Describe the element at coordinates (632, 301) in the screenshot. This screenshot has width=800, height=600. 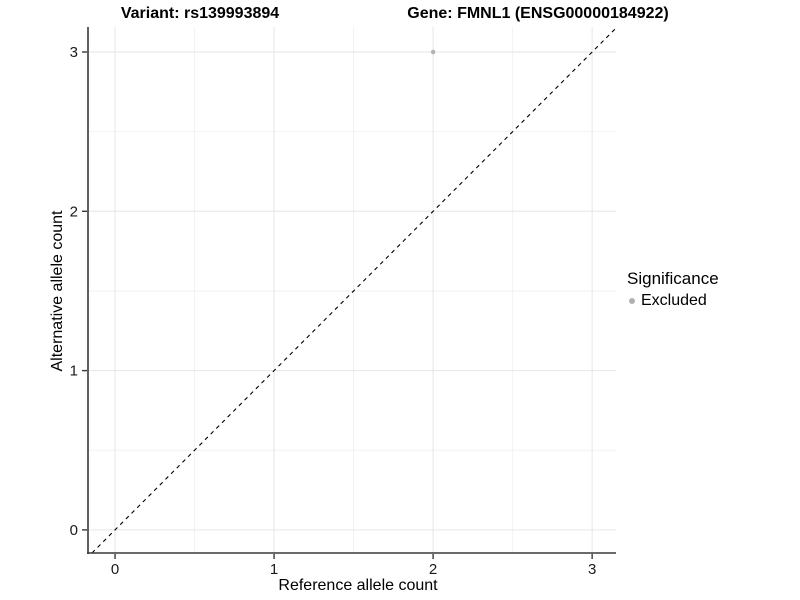
I see `legend-point-icon` at that location.